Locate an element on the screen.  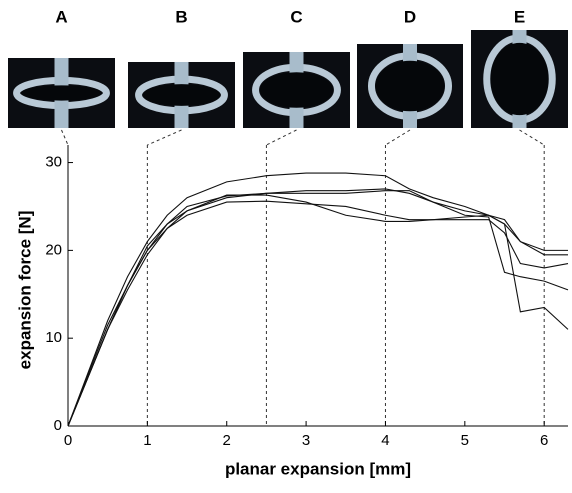
x-tick-label: 5 is located at coordinates (465, 440).